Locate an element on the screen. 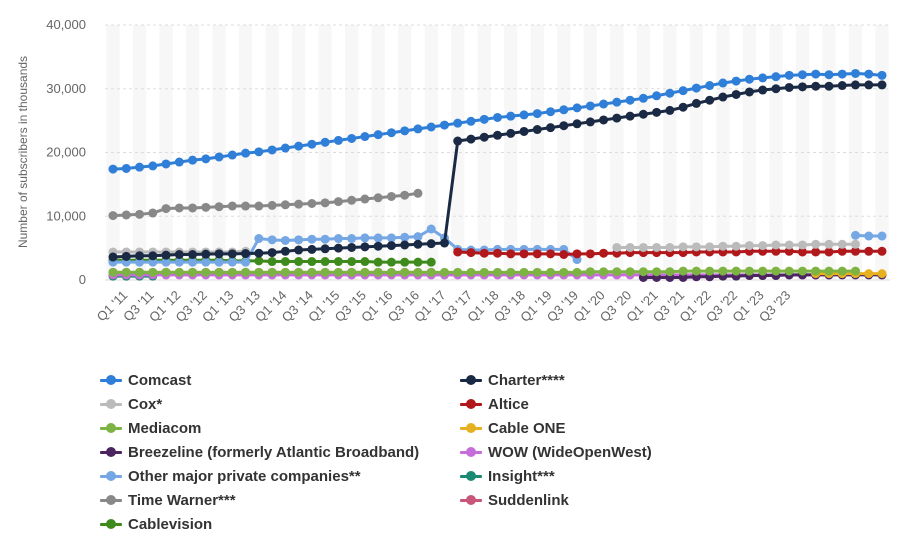 The width and height of the screenshot is (908, 542). legend-item: Other major private companies** is located at coordinates (230, 476).